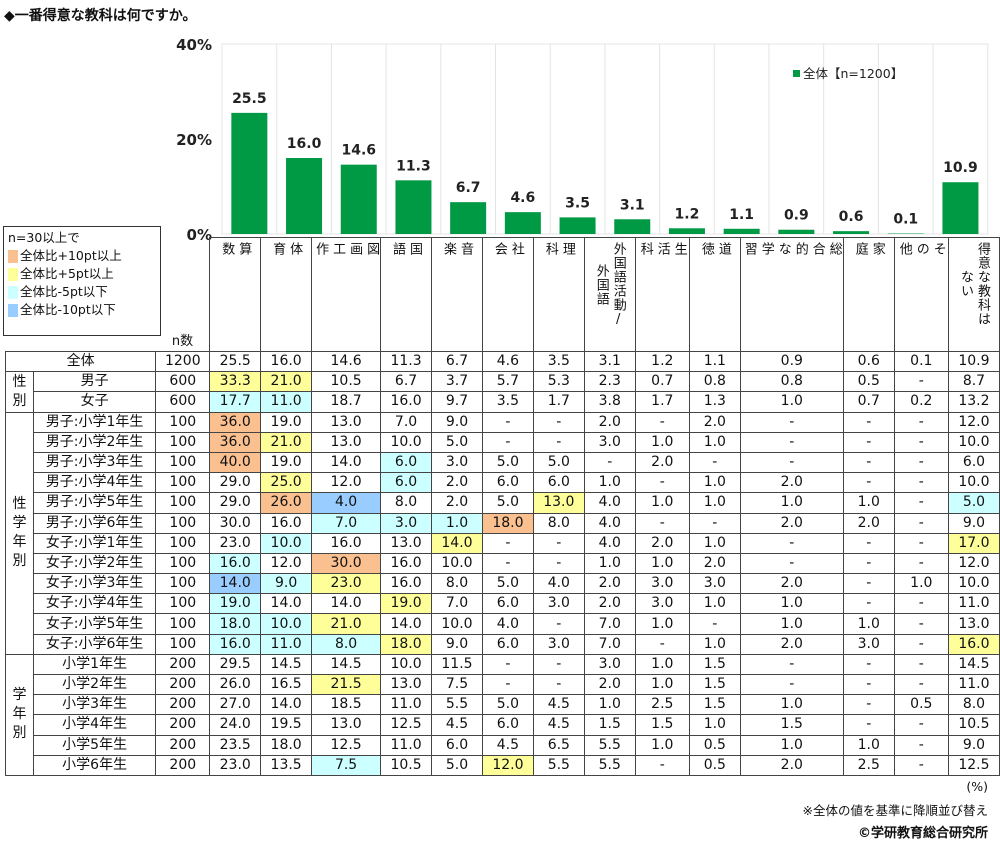 This screenshot has height=845, width=1000. Describe the element at coordinates (457, 361) in the screenshot. I see `value-cell: 6.7` at that location.